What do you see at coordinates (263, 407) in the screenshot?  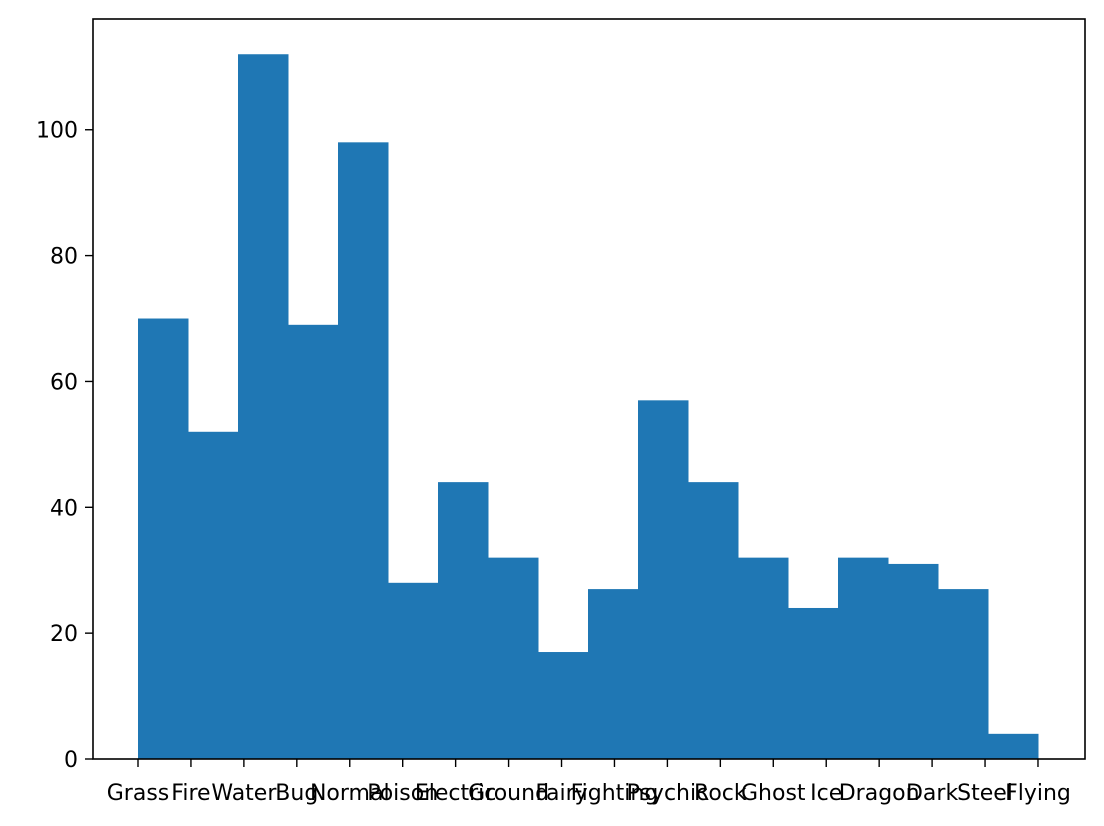 I see `bar-water` at bounding box center [263, 407].